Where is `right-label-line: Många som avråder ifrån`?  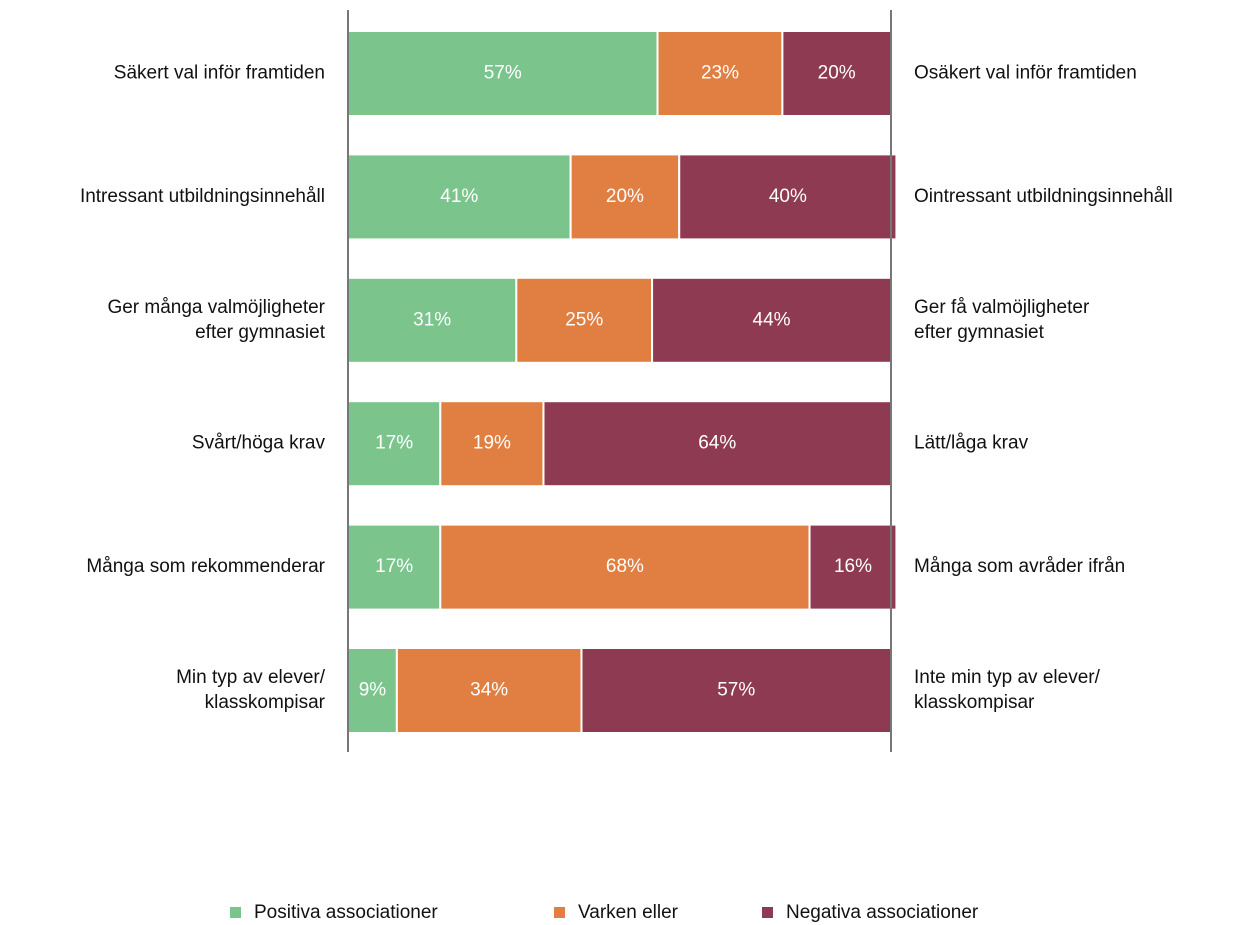 right-label-line: Många som avråder ifrån is located at coordinates (1019, 566).